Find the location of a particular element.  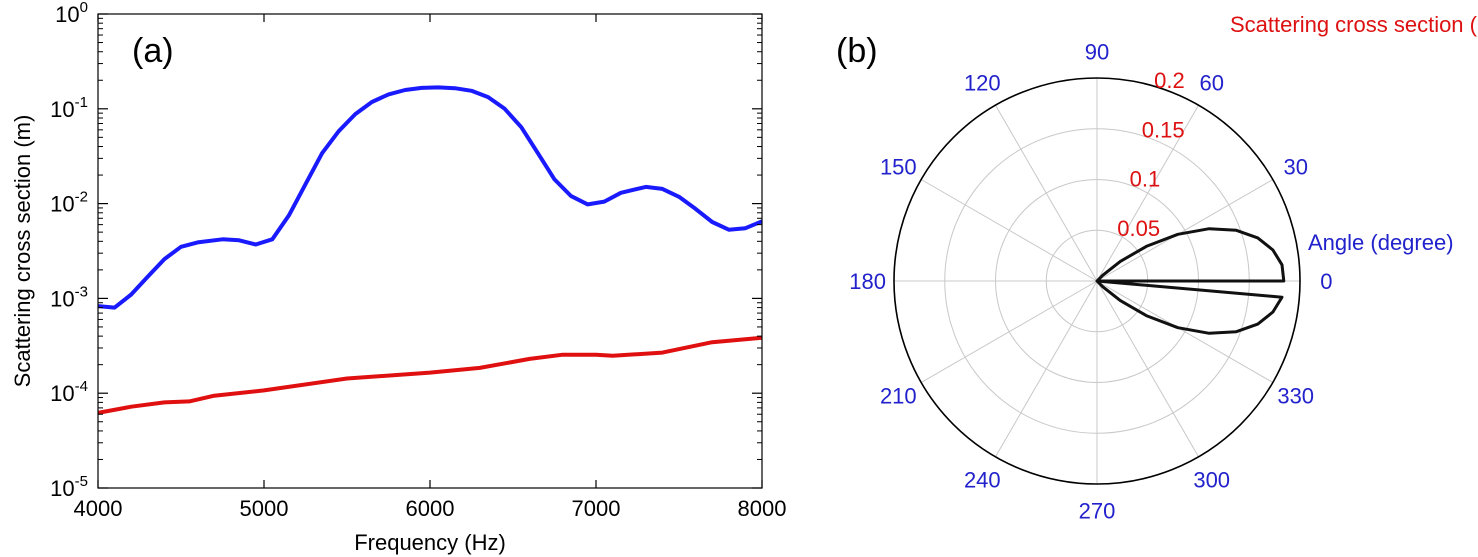

angle-tick-label: 0 is located at coordinates (1326, 281).